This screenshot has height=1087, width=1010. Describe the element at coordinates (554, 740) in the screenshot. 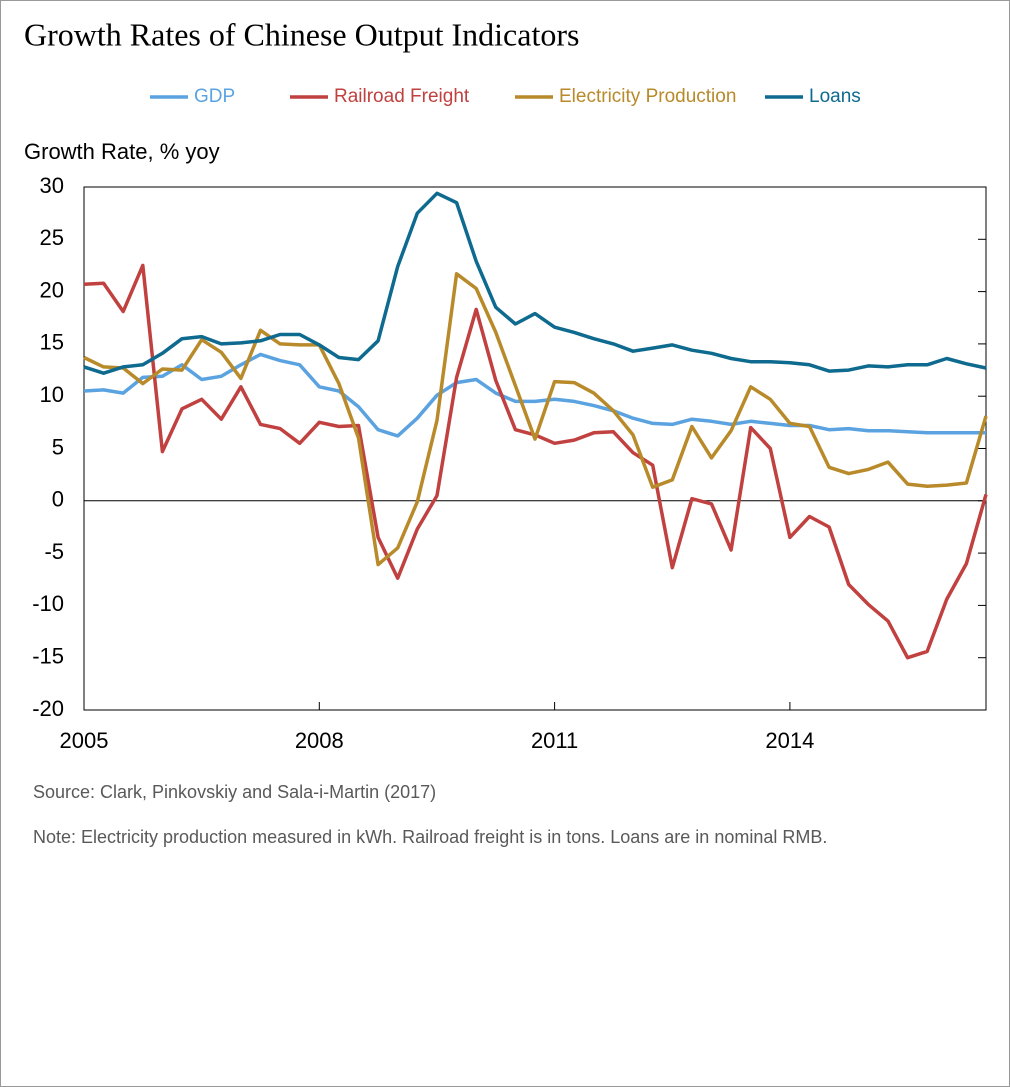

I see `x-tick-label: 2011` at that location.